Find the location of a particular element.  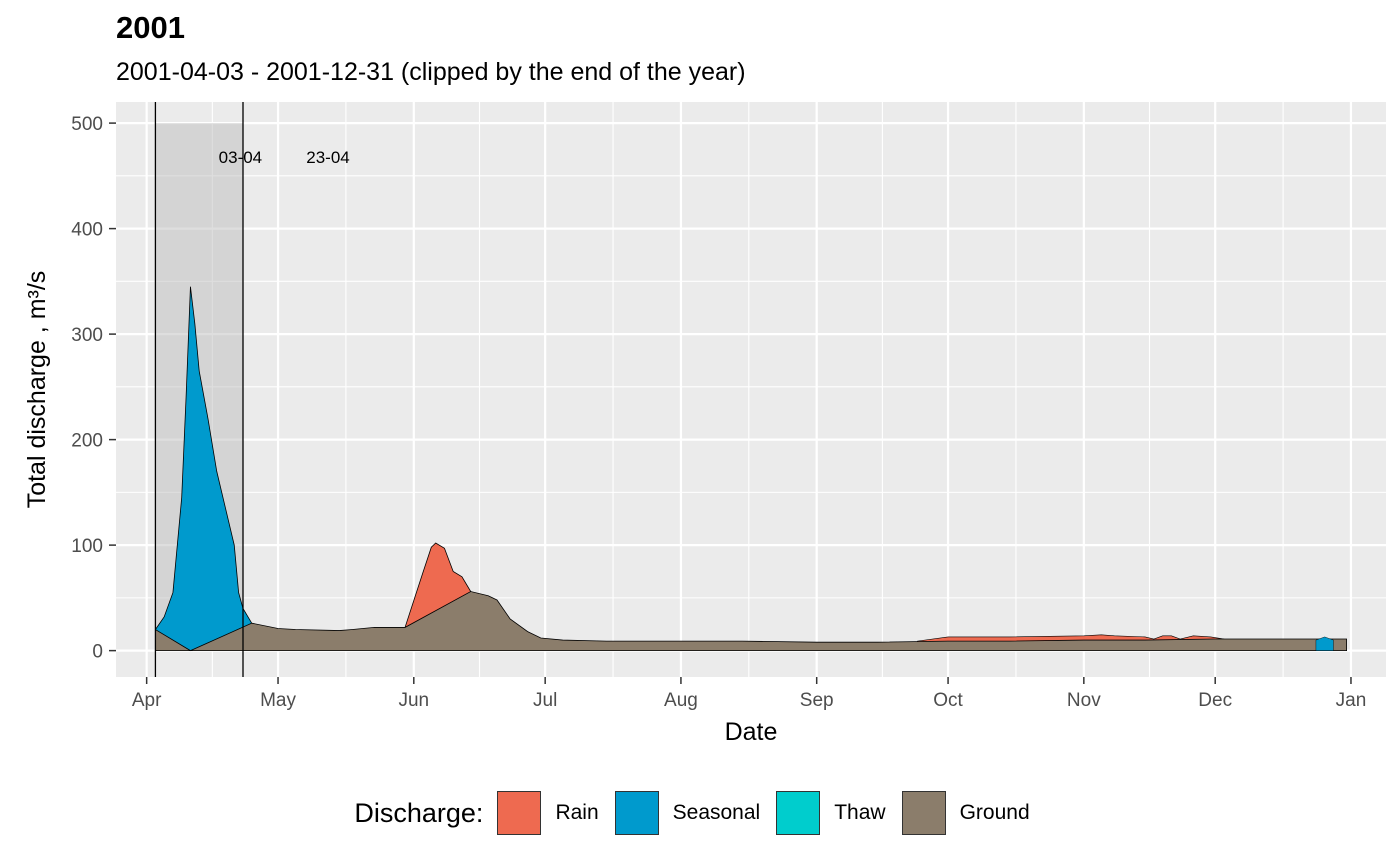

y-tick-label: 200 is located at coordinates (87, 441).